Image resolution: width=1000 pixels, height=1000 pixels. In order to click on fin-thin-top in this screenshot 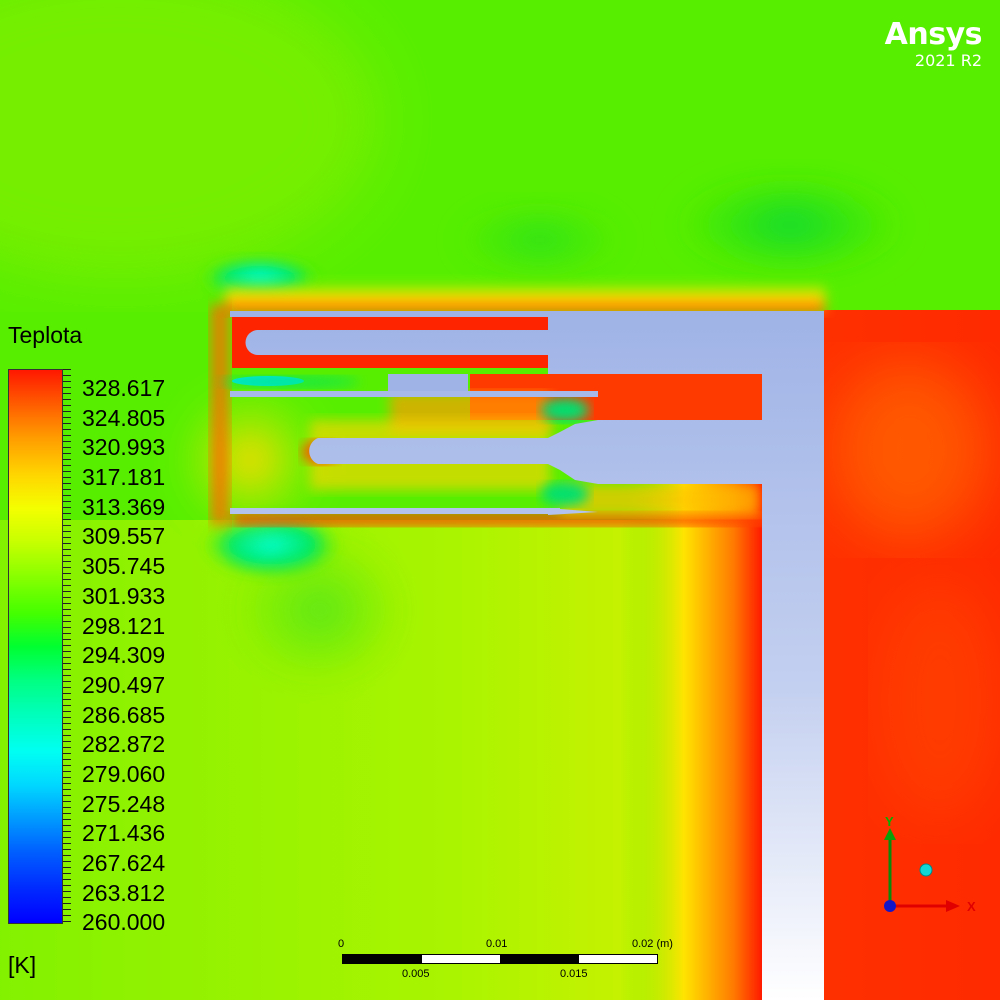, I will do `click(389, 314)`.